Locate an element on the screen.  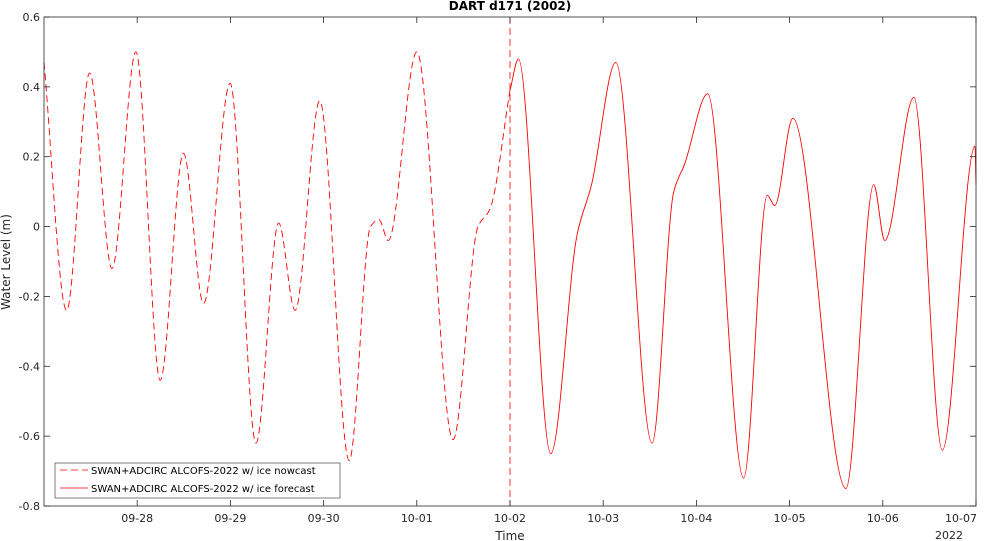
x-tick-label: 10-04 is located at coordinates (696, 518).